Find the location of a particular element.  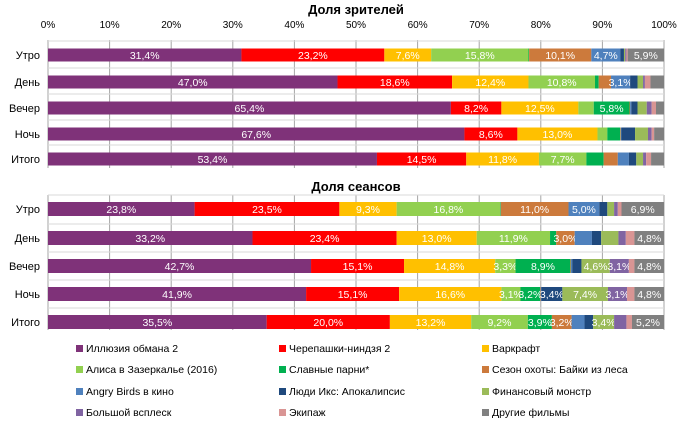

data-label: 8,2% is located at coordinates (476, 109).